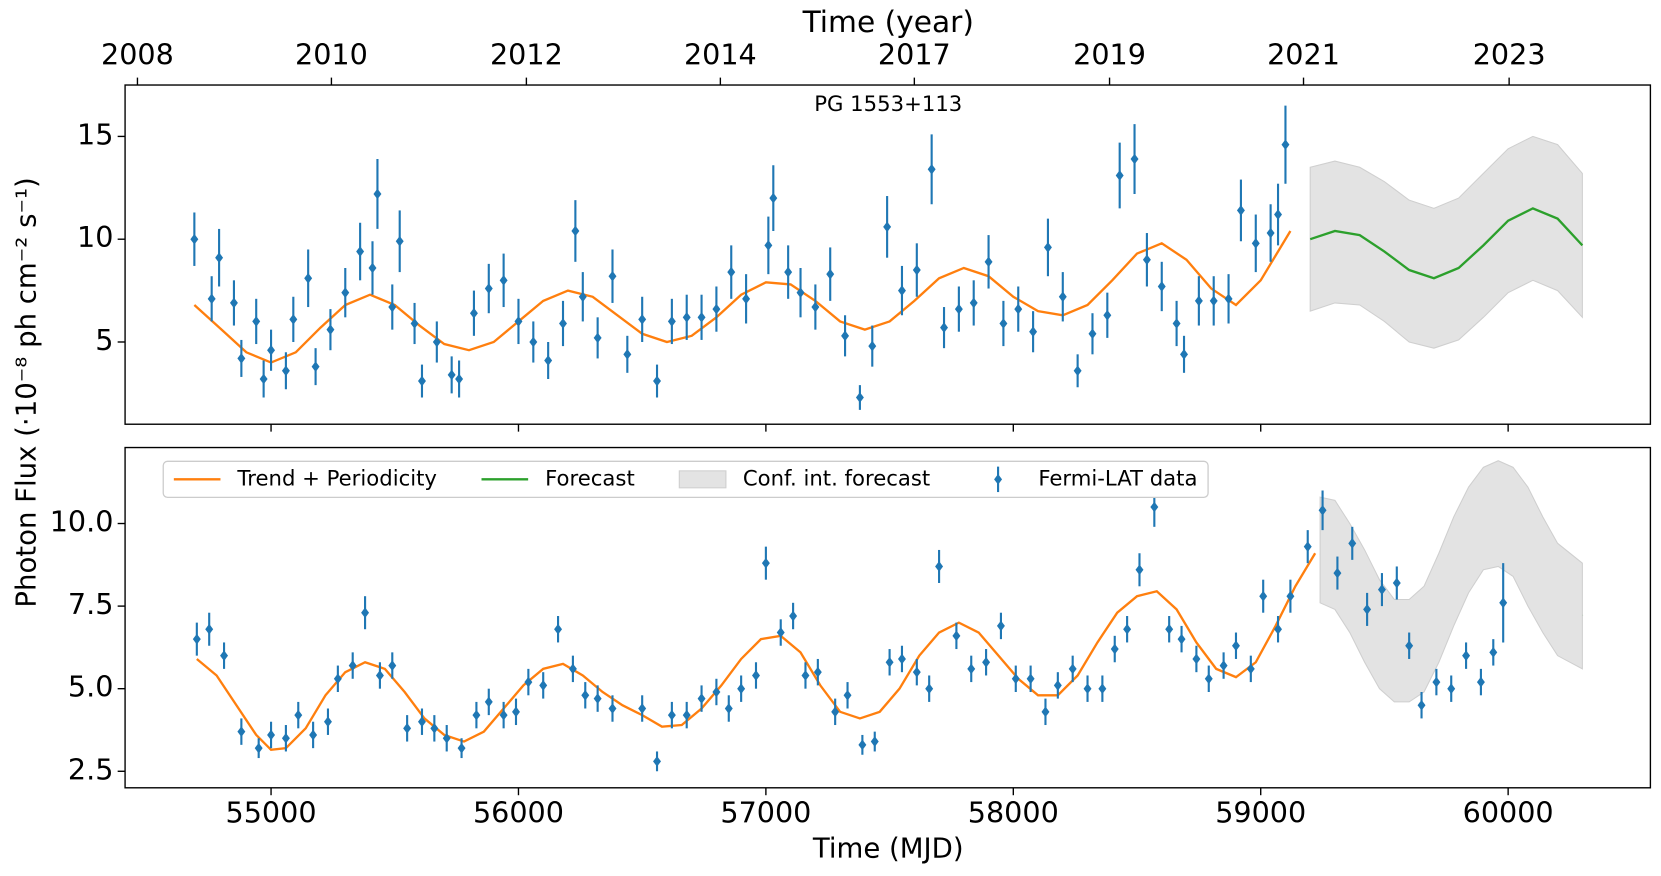 This screenshot has height=876, width=1661. Describe the element at coordinates (888, 103) in the screenshot. I see `chart-title: PG 1553+113` at that location.